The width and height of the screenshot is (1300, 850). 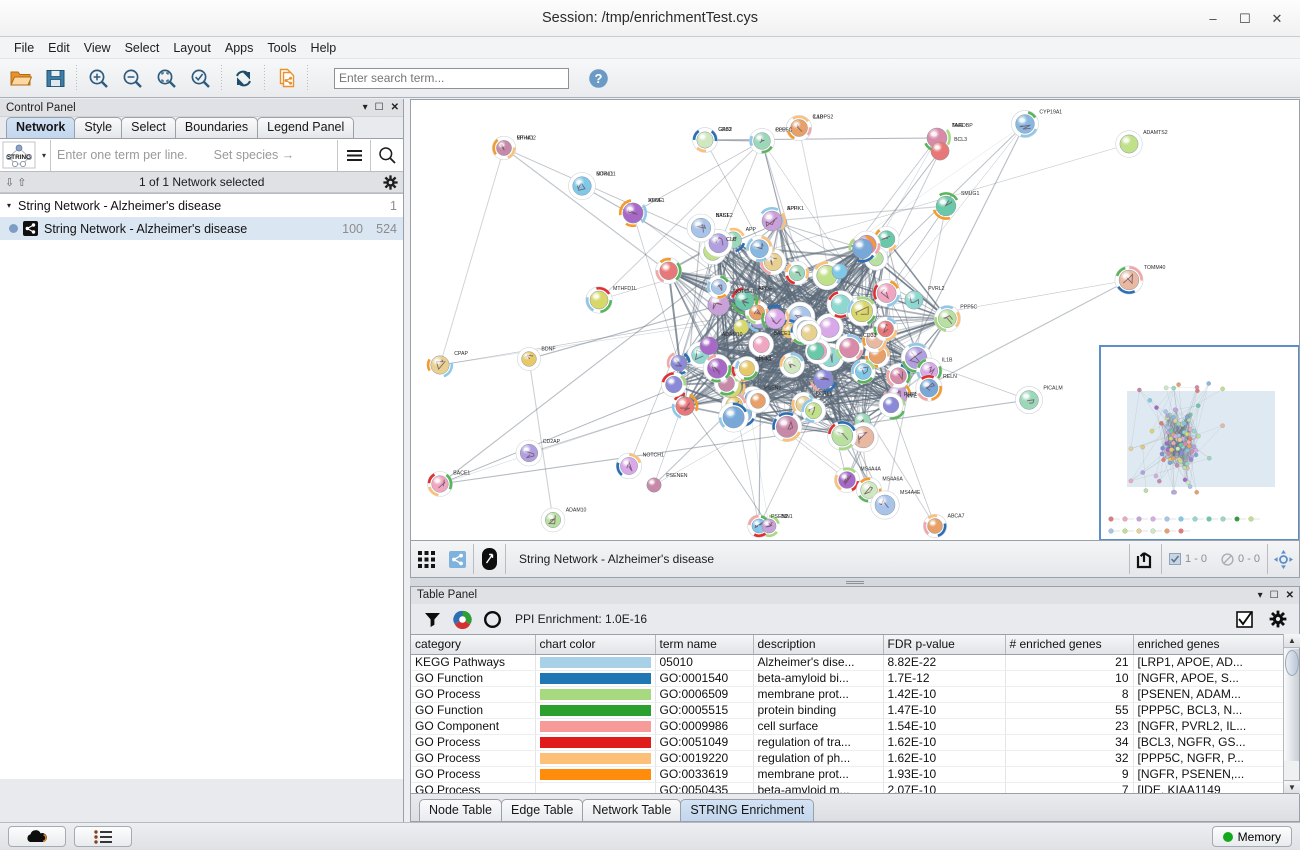 What do you see at coordinates (98, 127) in the screenshot?
I see `tab-style: Style` at bounding box center [98, 127].